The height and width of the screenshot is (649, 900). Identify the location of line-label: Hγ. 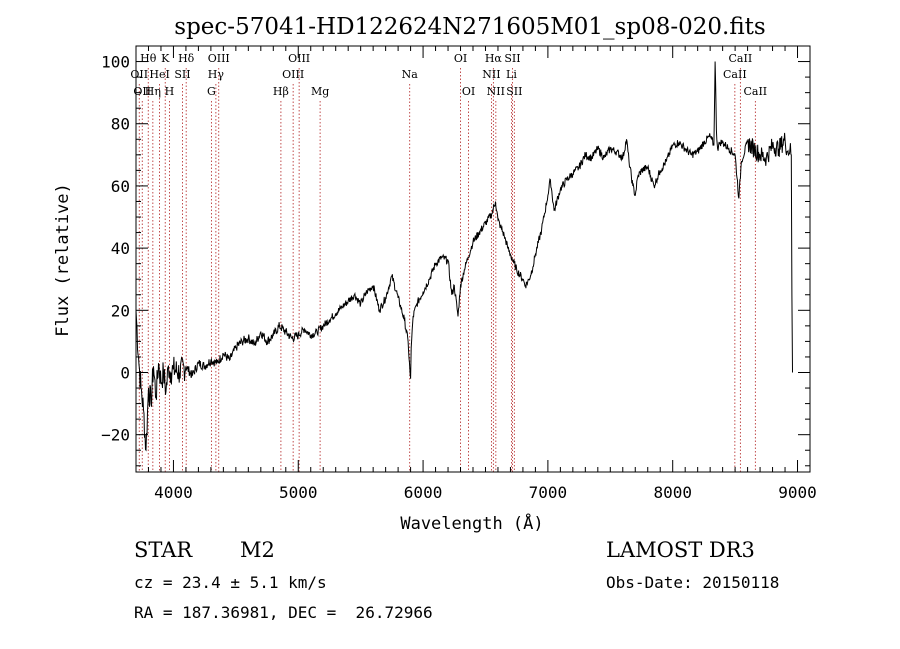
(216, 74).